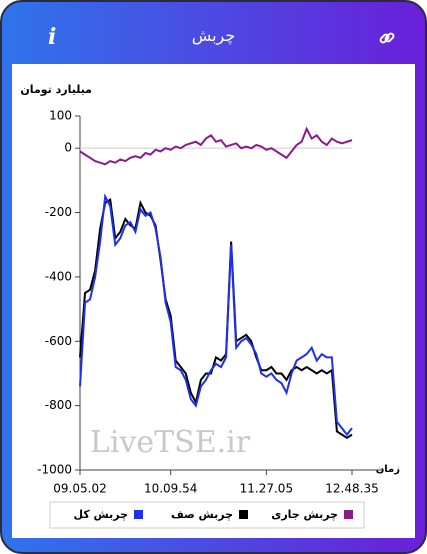 The image size is (427, 554). What do you see at coordinates (266, 489) in the screenshot?
I see `x-tick-label: 11.27.05` at bounding box center [266, 489].